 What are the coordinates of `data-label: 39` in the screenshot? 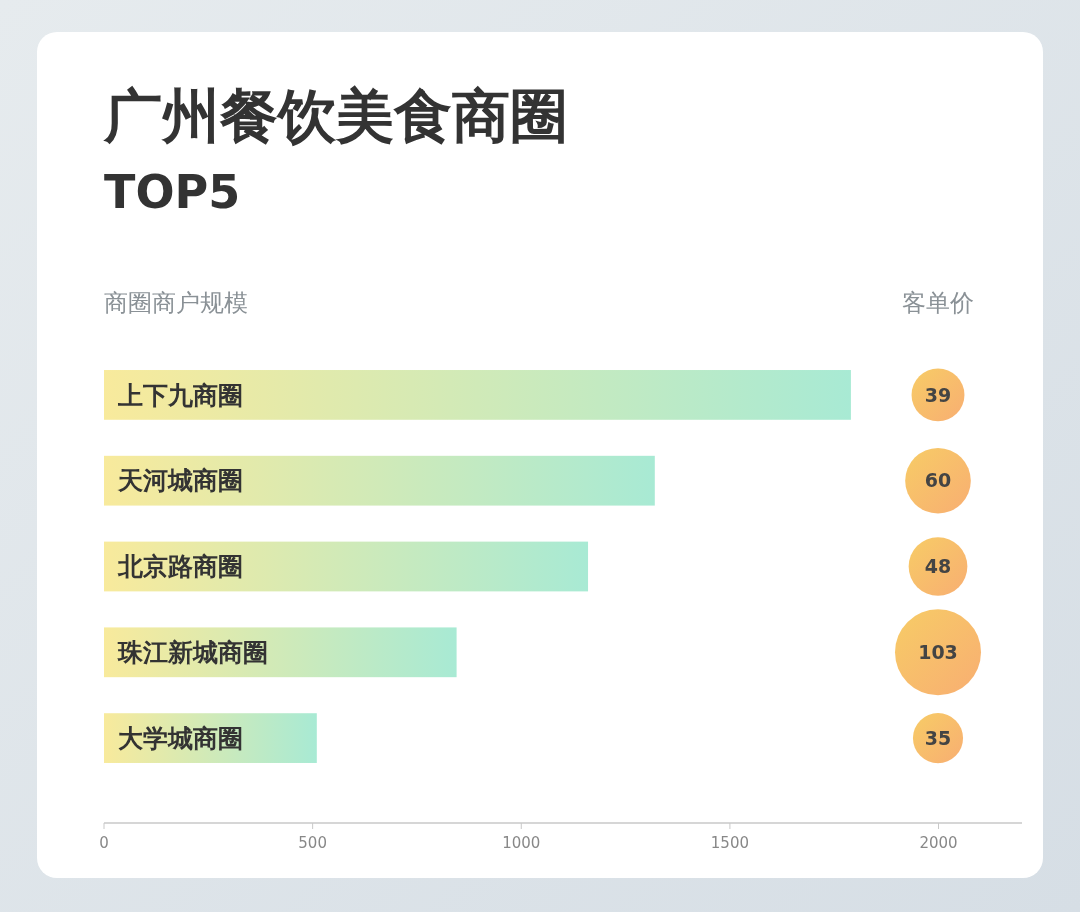 It's located at (938, 394).